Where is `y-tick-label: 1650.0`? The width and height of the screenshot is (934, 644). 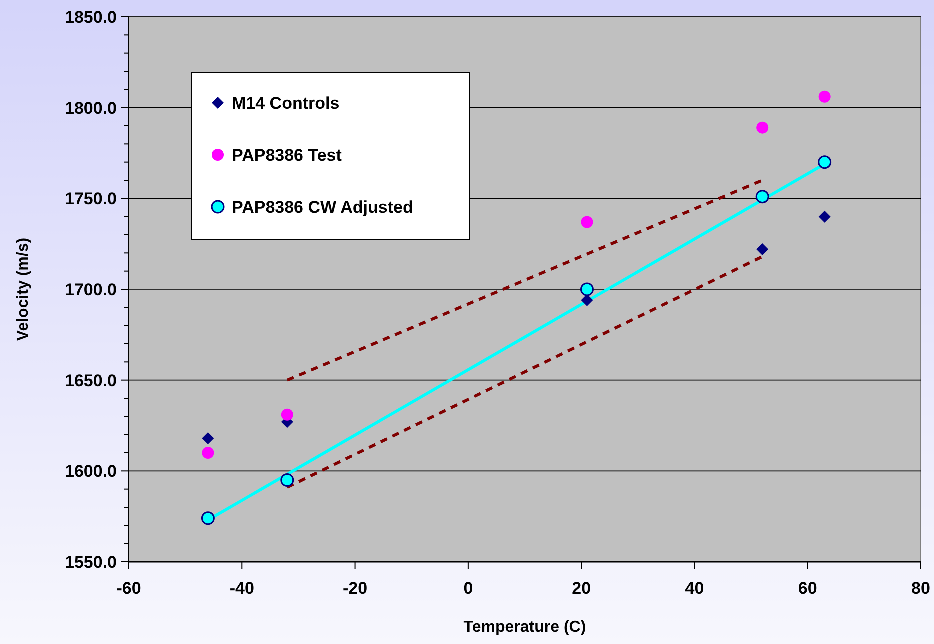
y-tick-label: 1650.0 is located at coordinates (91, 380).